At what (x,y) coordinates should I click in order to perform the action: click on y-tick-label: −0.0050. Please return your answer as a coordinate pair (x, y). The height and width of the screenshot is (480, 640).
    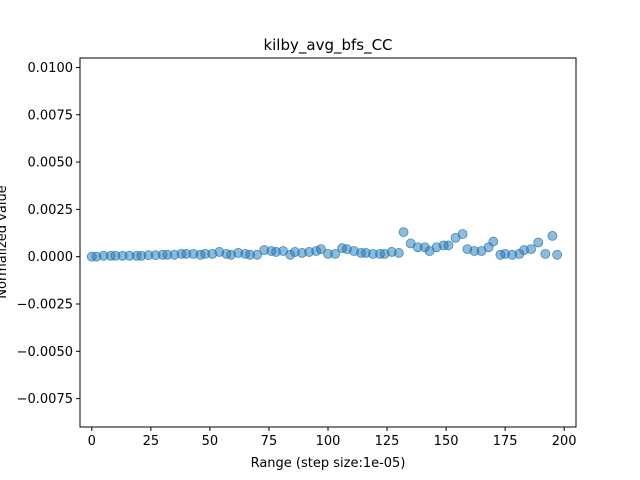
    Looking at the image, I should click on (45, 352).